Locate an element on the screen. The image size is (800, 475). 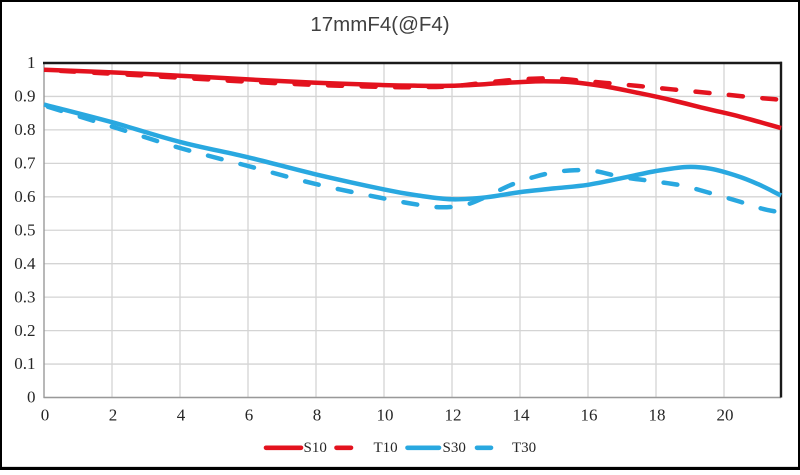
svg-text: 20 is located at coordinates (725, 415).